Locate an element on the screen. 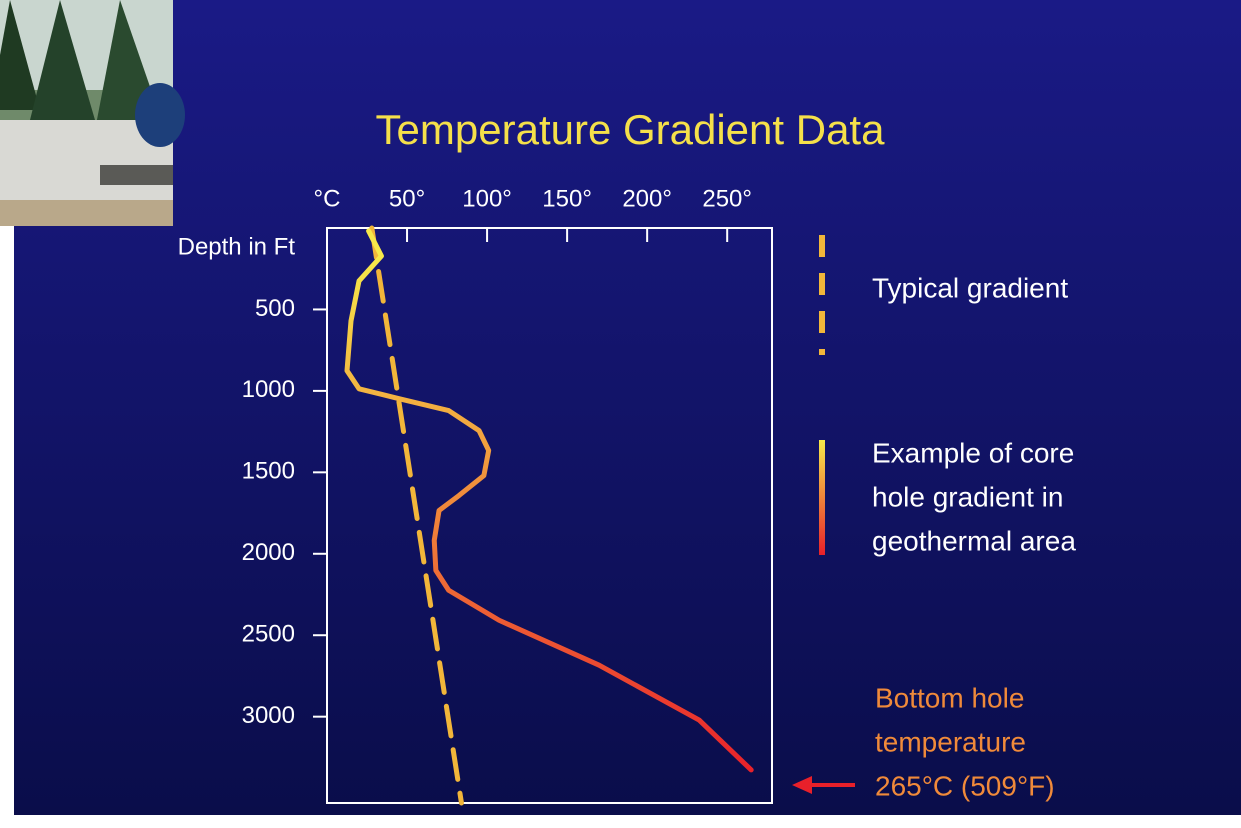 This screenshot has height=828, width=1241. series-line is located at coordinates (416, 515).